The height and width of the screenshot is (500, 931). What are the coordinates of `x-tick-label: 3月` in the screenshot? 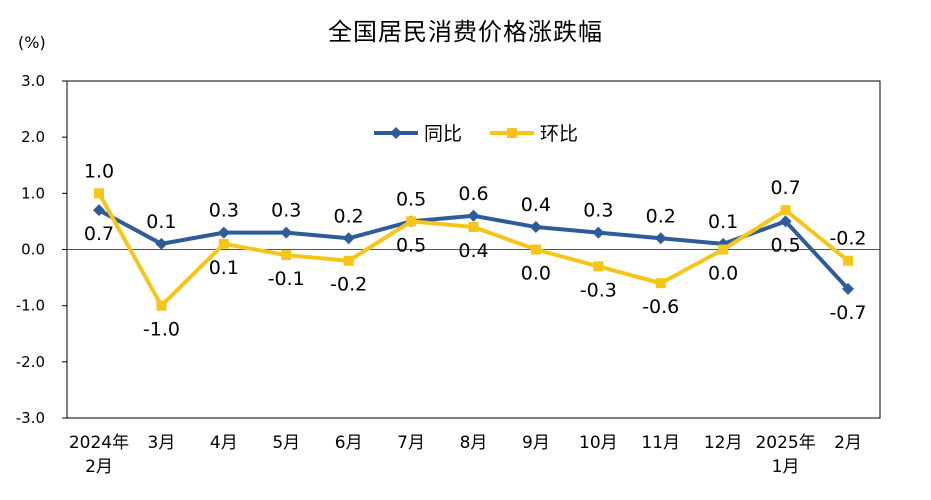 It's located at (162, 443).